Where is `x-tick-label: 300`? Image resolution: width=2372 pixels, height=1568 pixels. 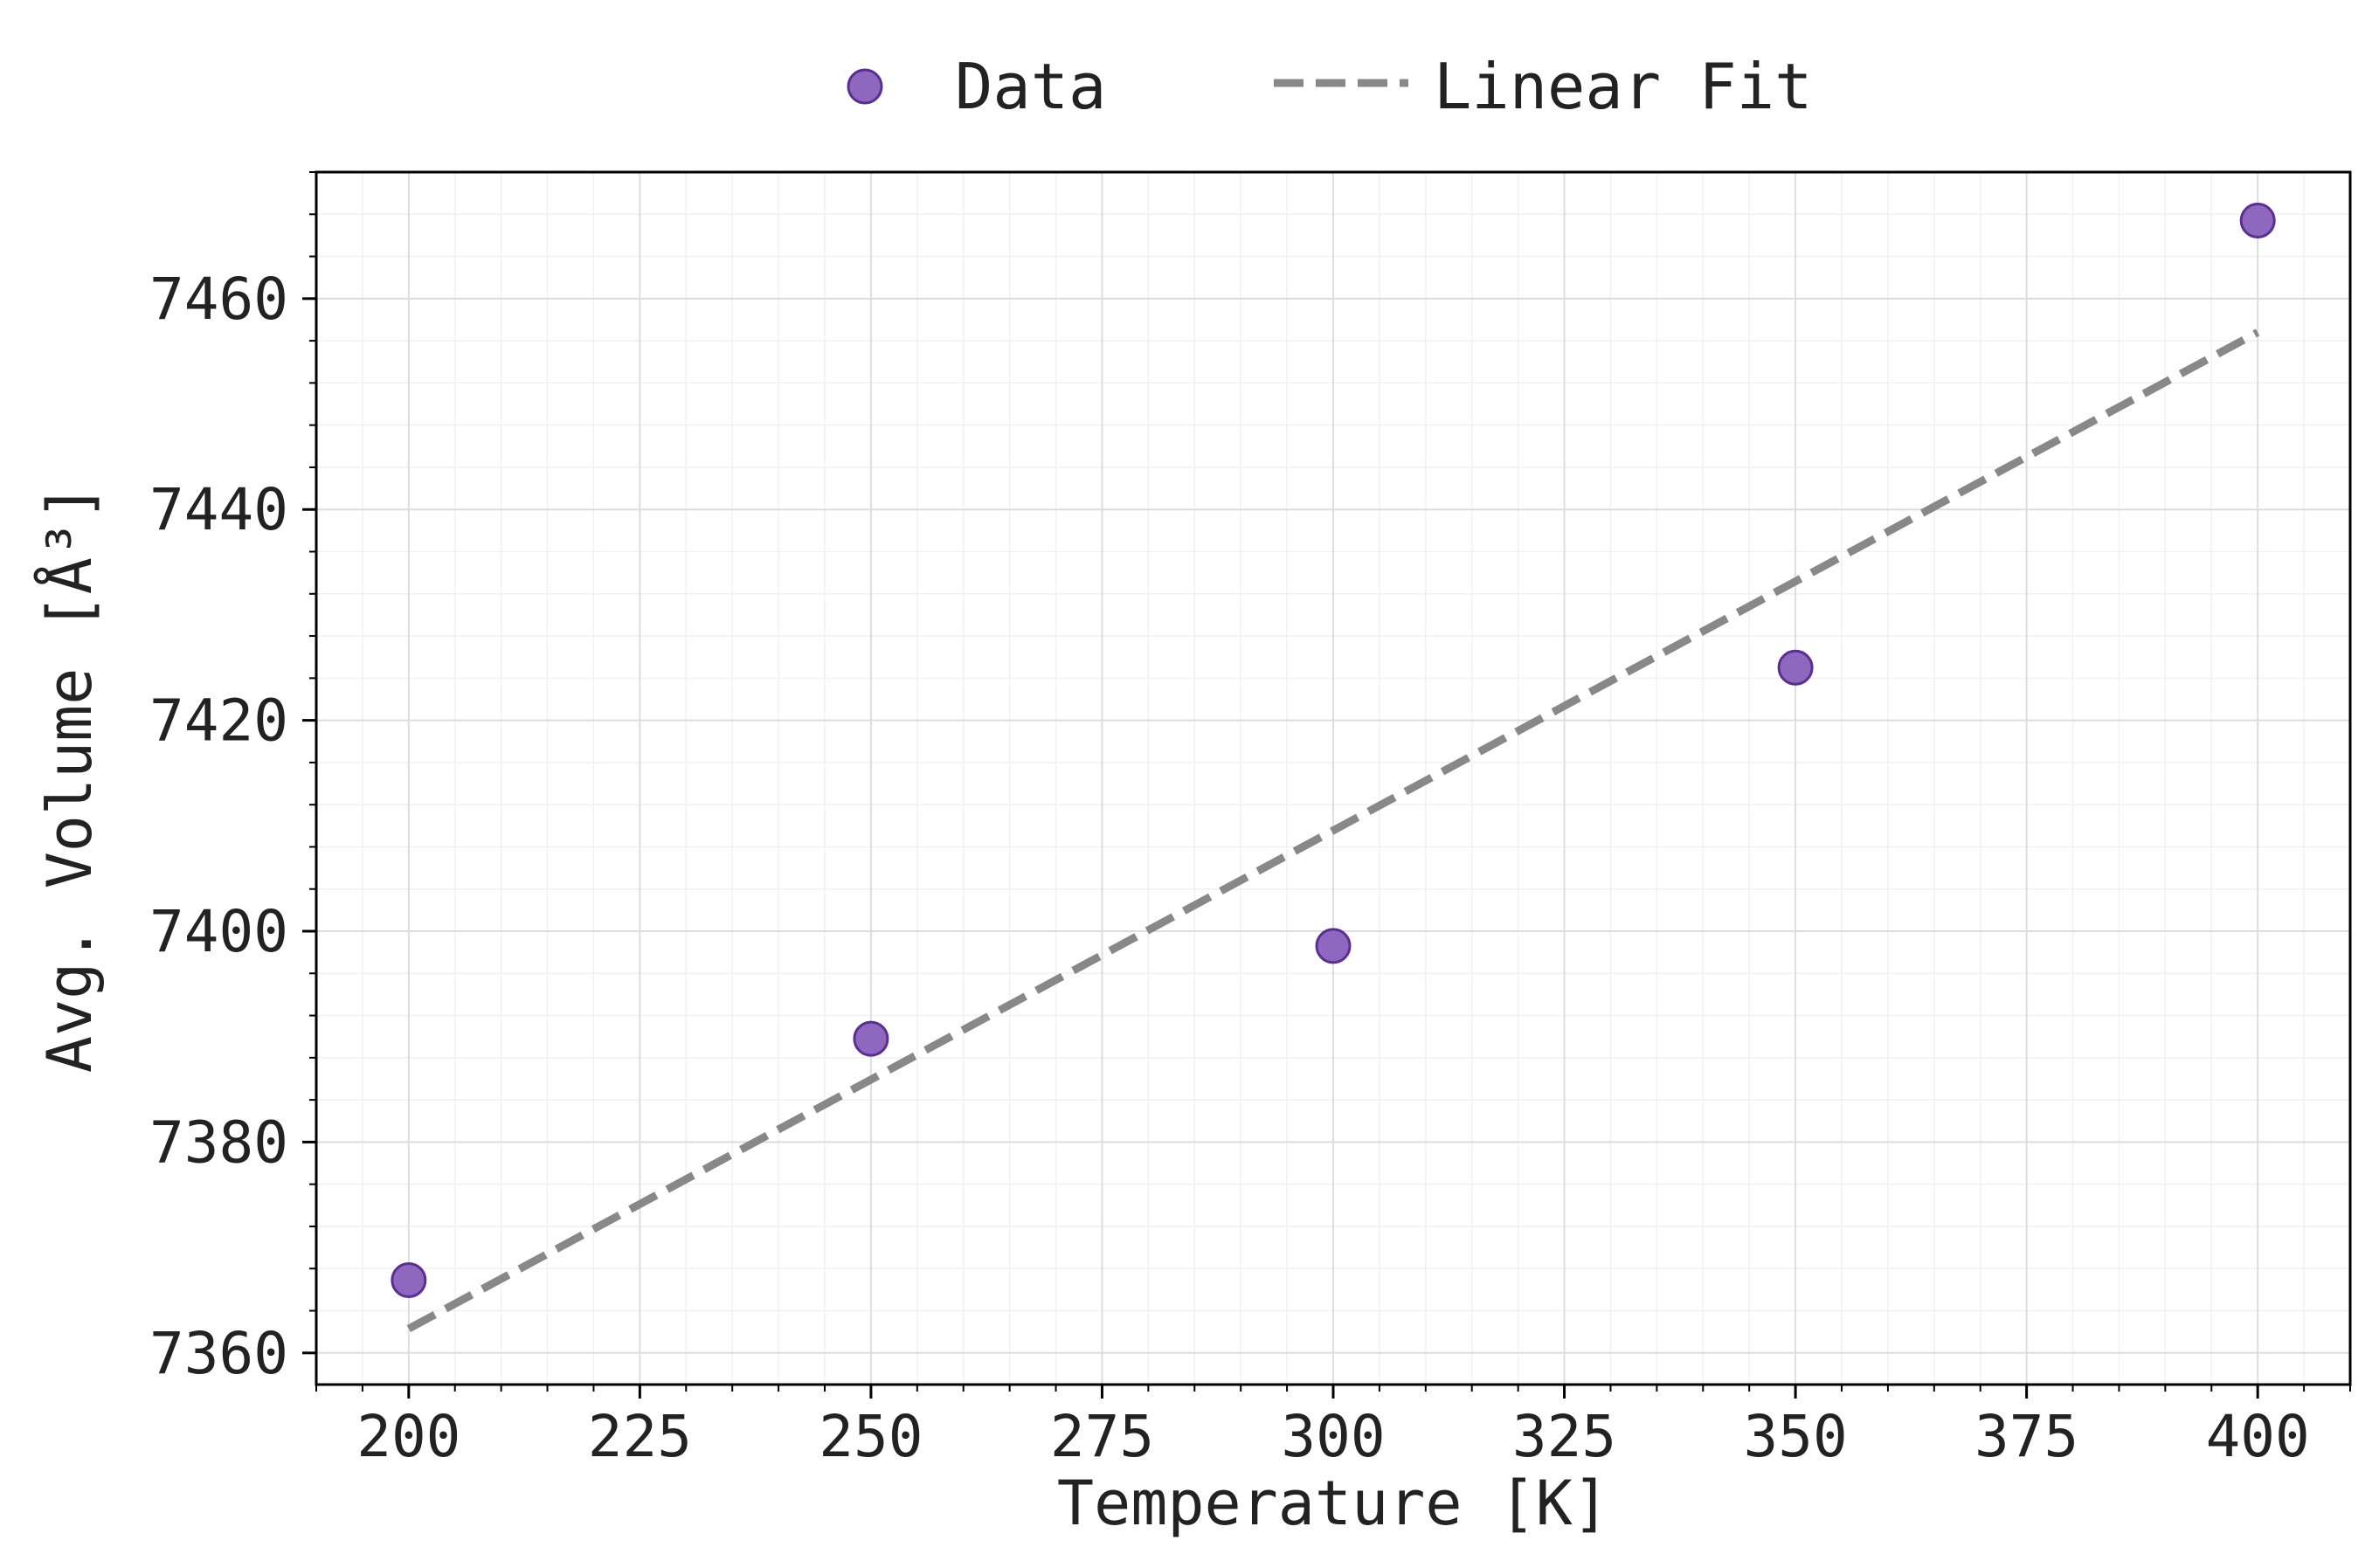
x-tick-label: 300 is located at coordinates (1333, 1436).